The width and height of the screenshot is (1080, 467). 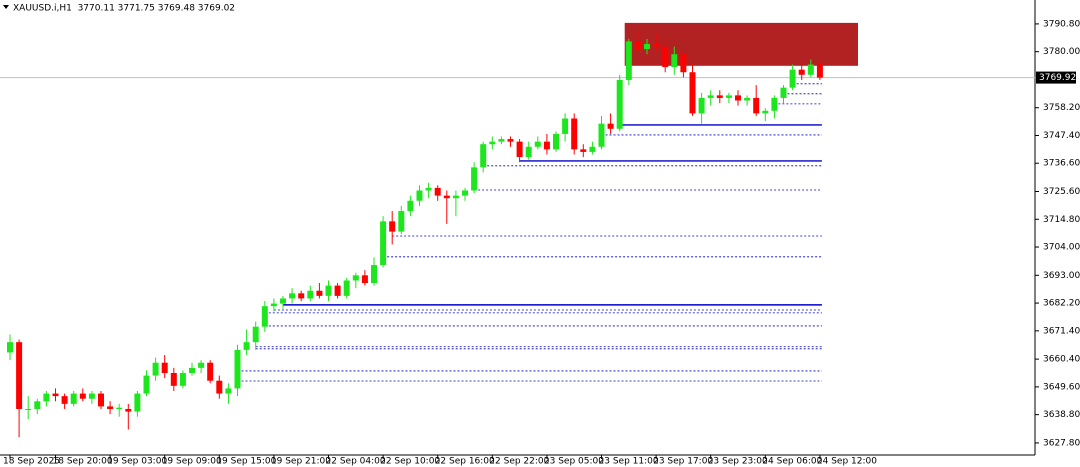 I want to click on x-tick-label: 19 Sep 03:00, so click(x=137, y=462).